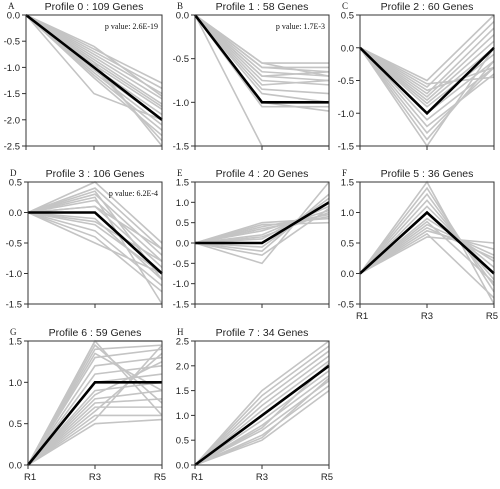 The width and height of the screenshot is (500, 489). Describe the element at coordinates (300, 26) in the screenshot. I see `p-value-annotation: p value: 1.7E-3` at that location.